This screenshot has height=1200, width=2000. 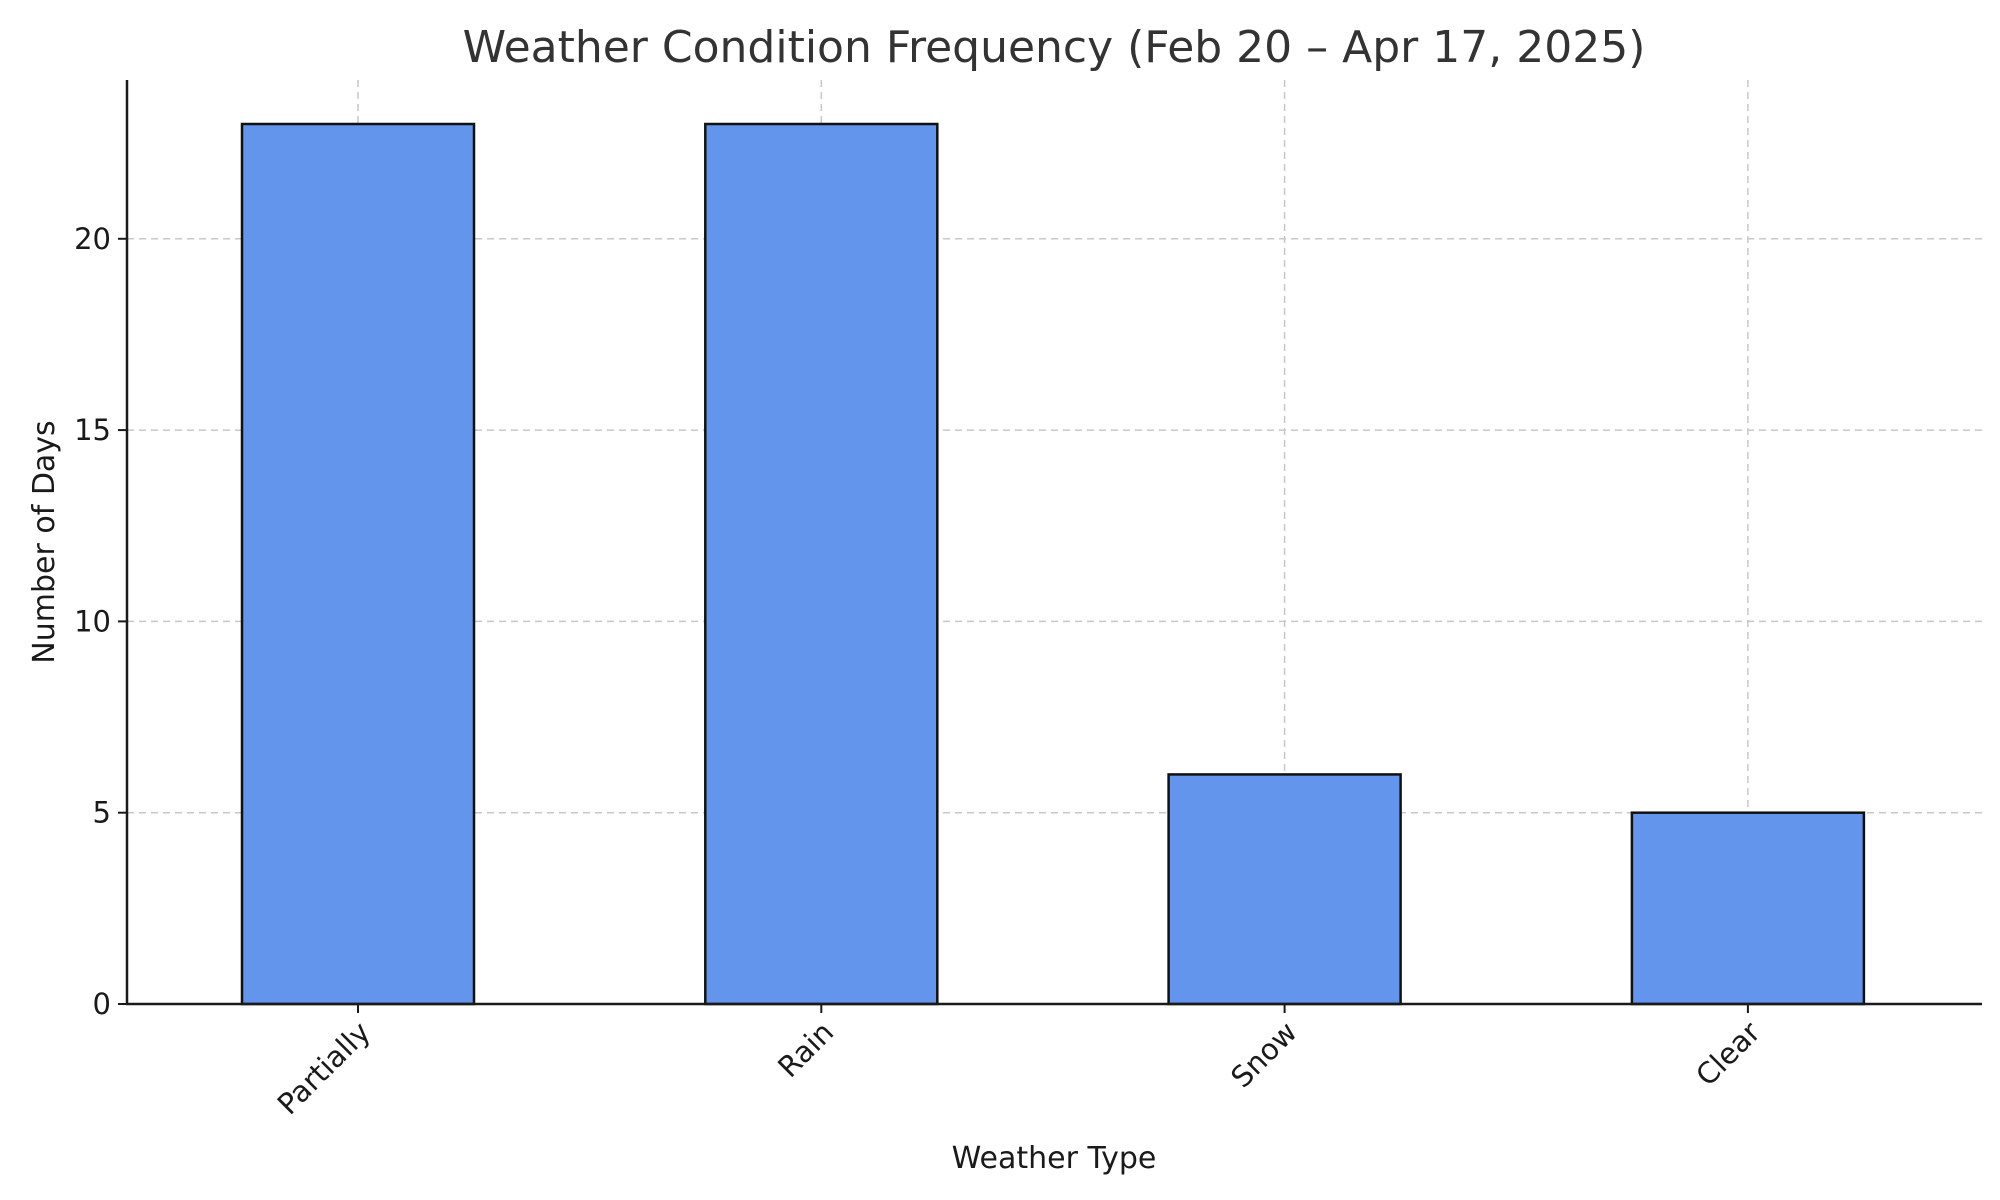 What do you see at coordinates (92, 621) in the screenshot?
I see `y-tick-label: 10` at bounding box center [92, 621].